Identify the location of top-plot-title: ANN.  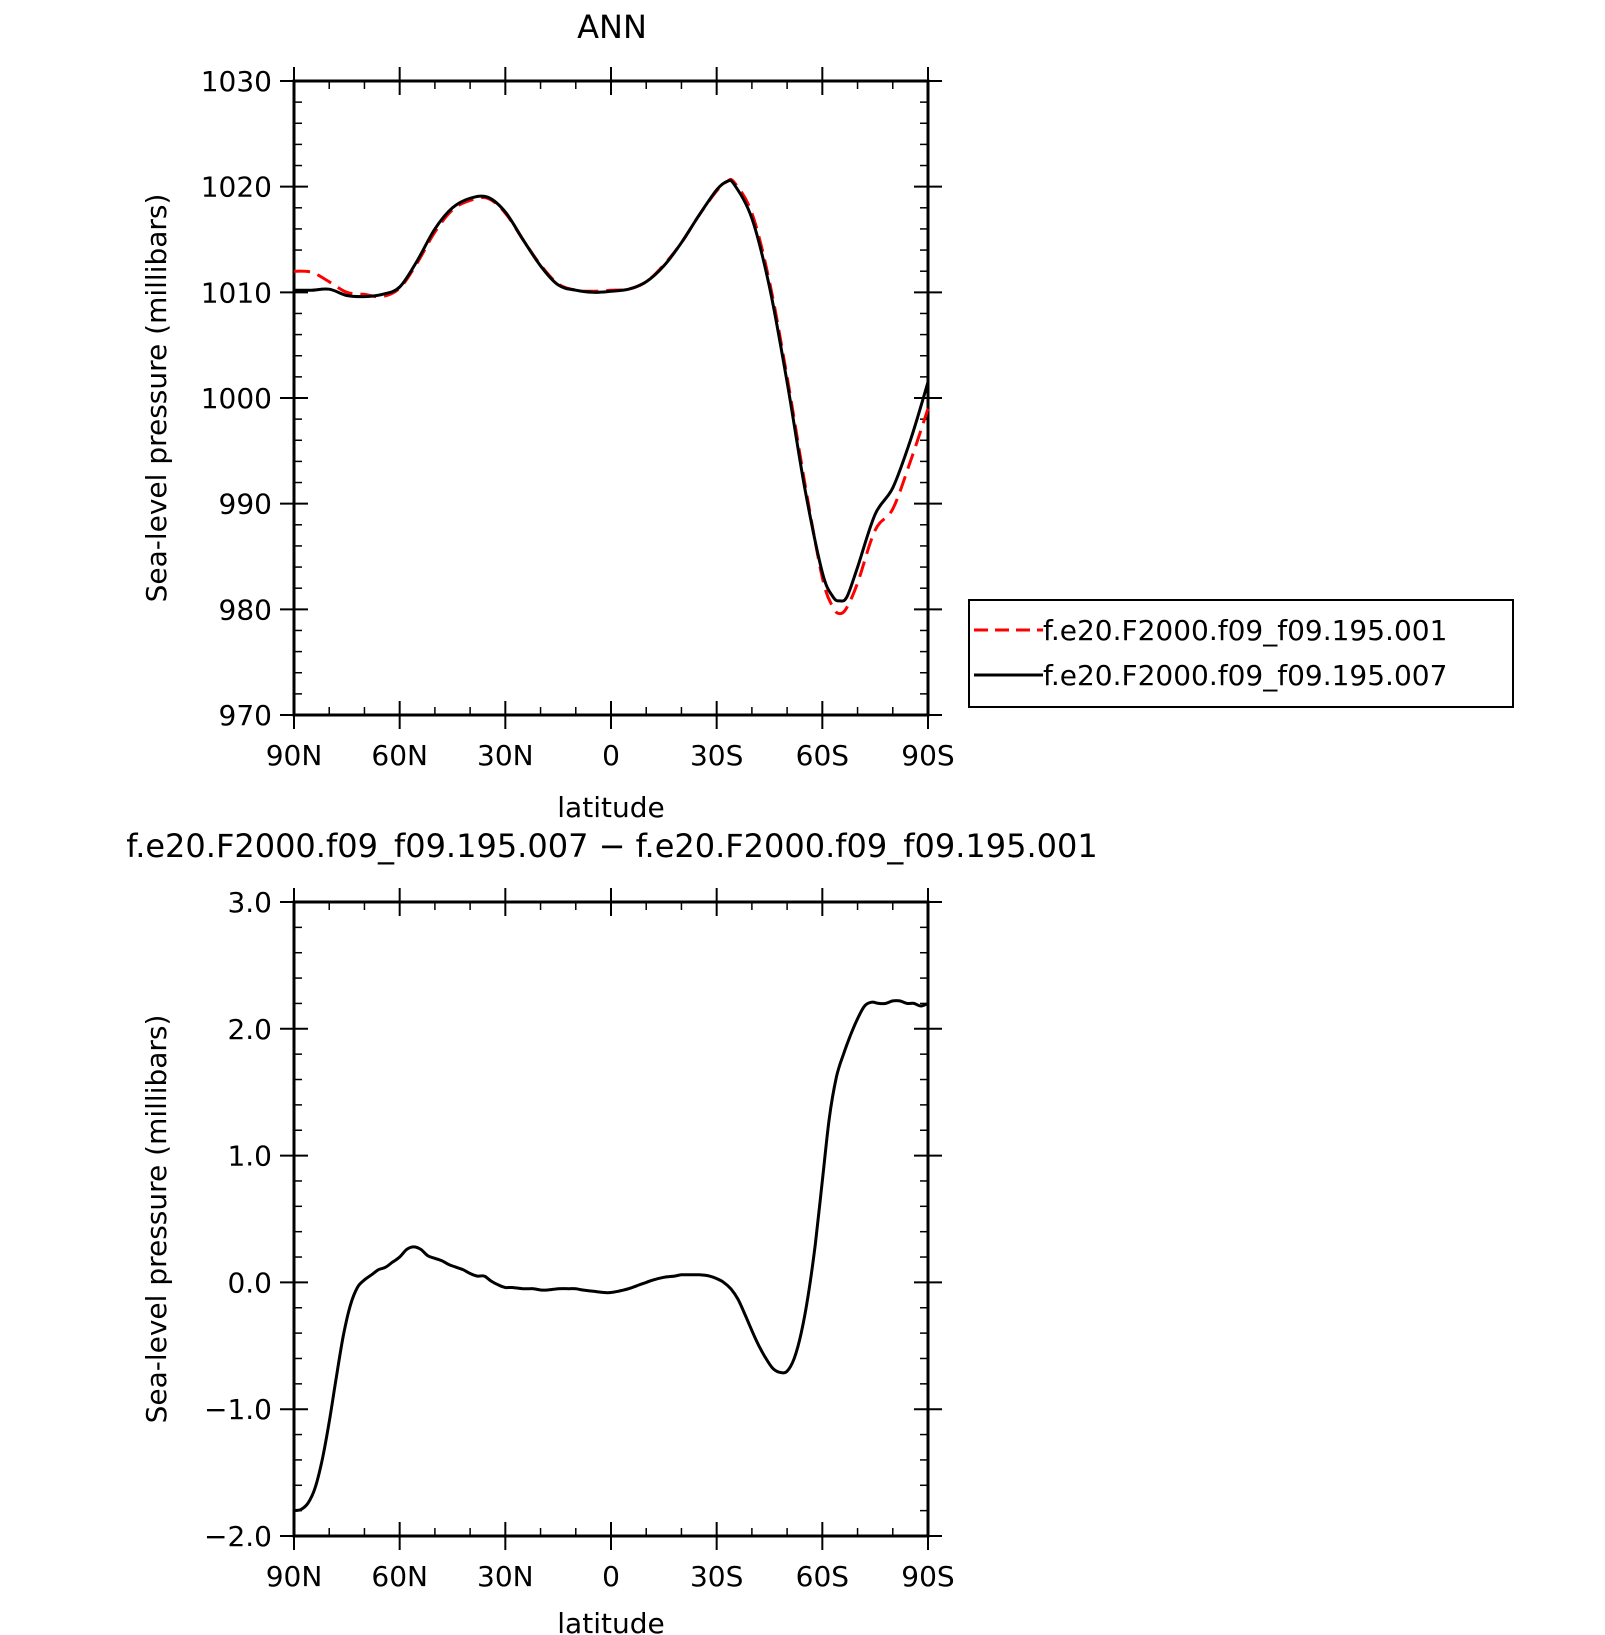
(612, 27).